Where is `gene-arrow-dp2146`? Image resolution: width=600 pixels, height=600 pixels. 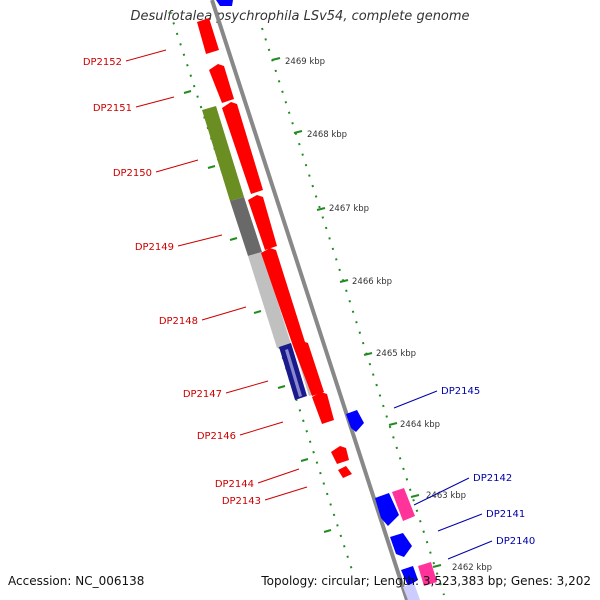 gene-arrow-dp2146 is located at coordinates (323, 408).